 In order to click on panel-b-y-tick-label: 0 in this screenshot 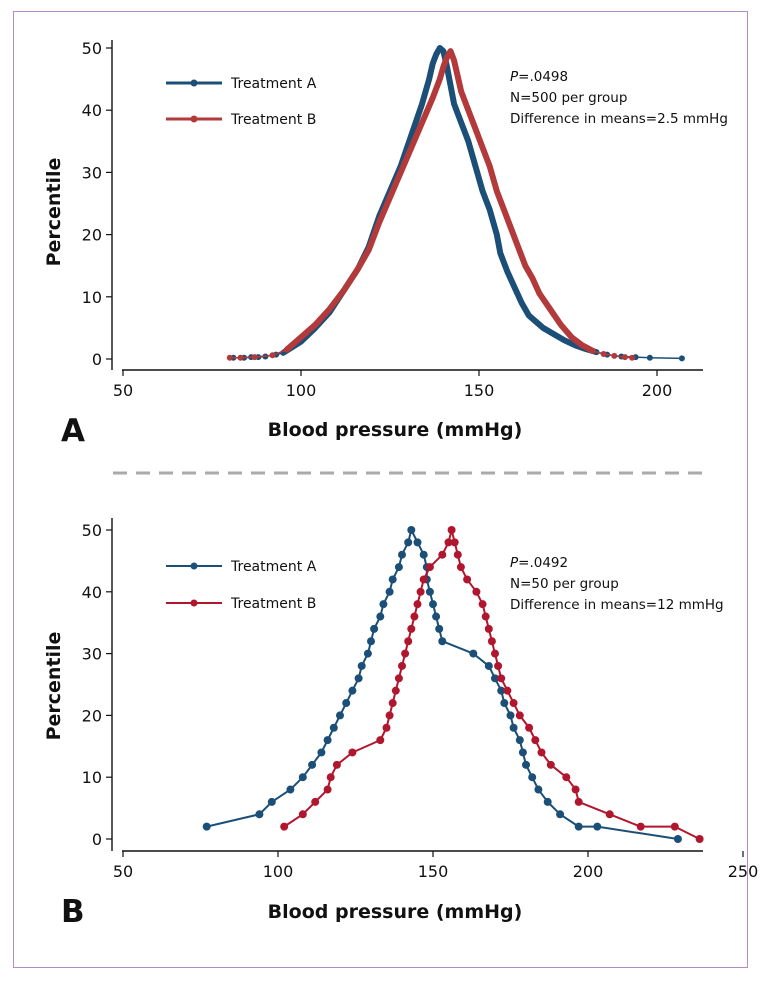, I will do `click(97, 839)`.